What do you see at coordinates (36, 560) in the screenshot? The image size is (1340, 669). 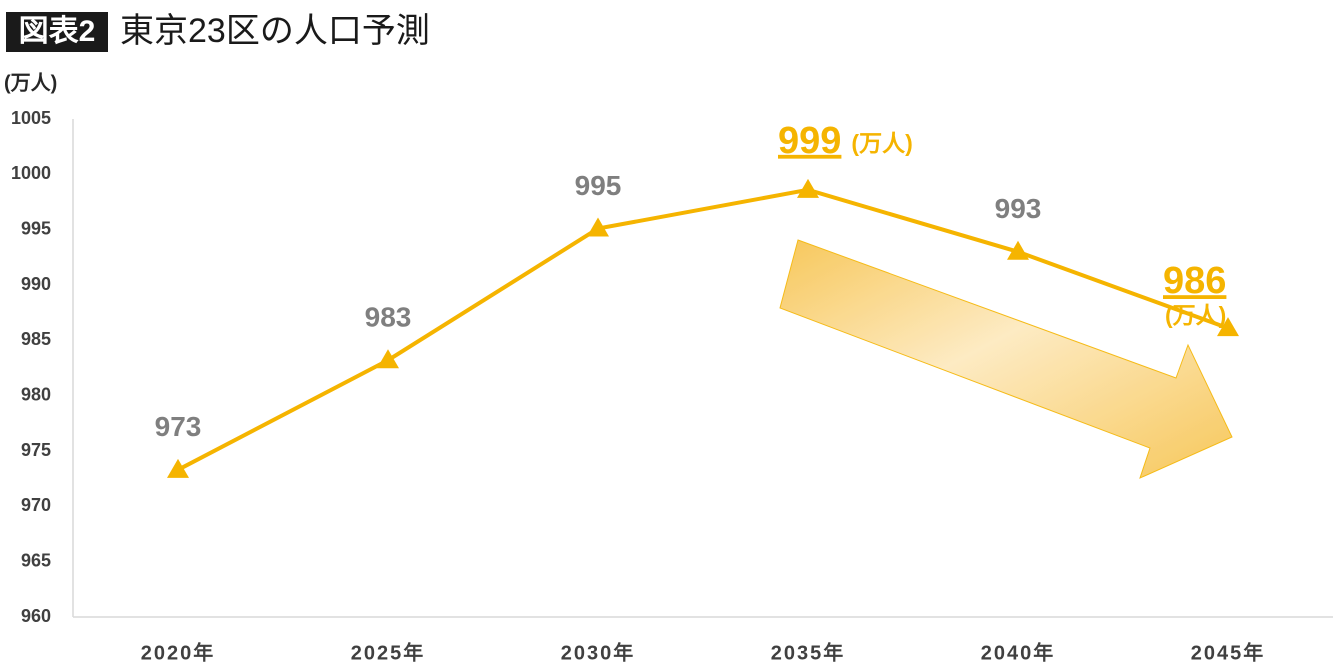 I see `y-tick-label: 965` at bounding box center [36, 560].